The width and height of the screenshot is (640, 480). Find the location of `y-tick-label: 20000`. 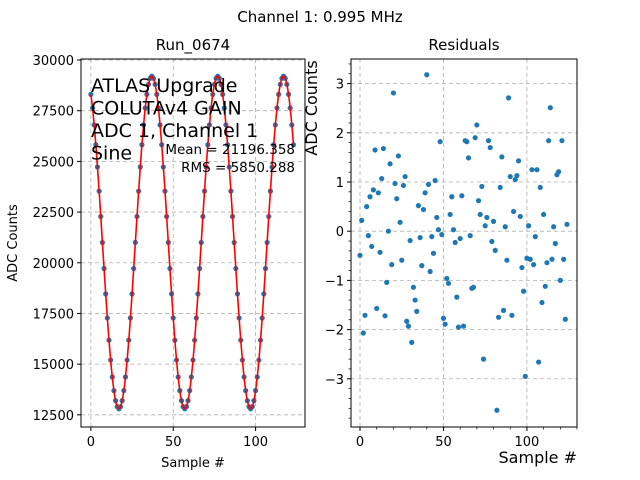

y-tick-label: 20000 is located at coordinates (53, 264).